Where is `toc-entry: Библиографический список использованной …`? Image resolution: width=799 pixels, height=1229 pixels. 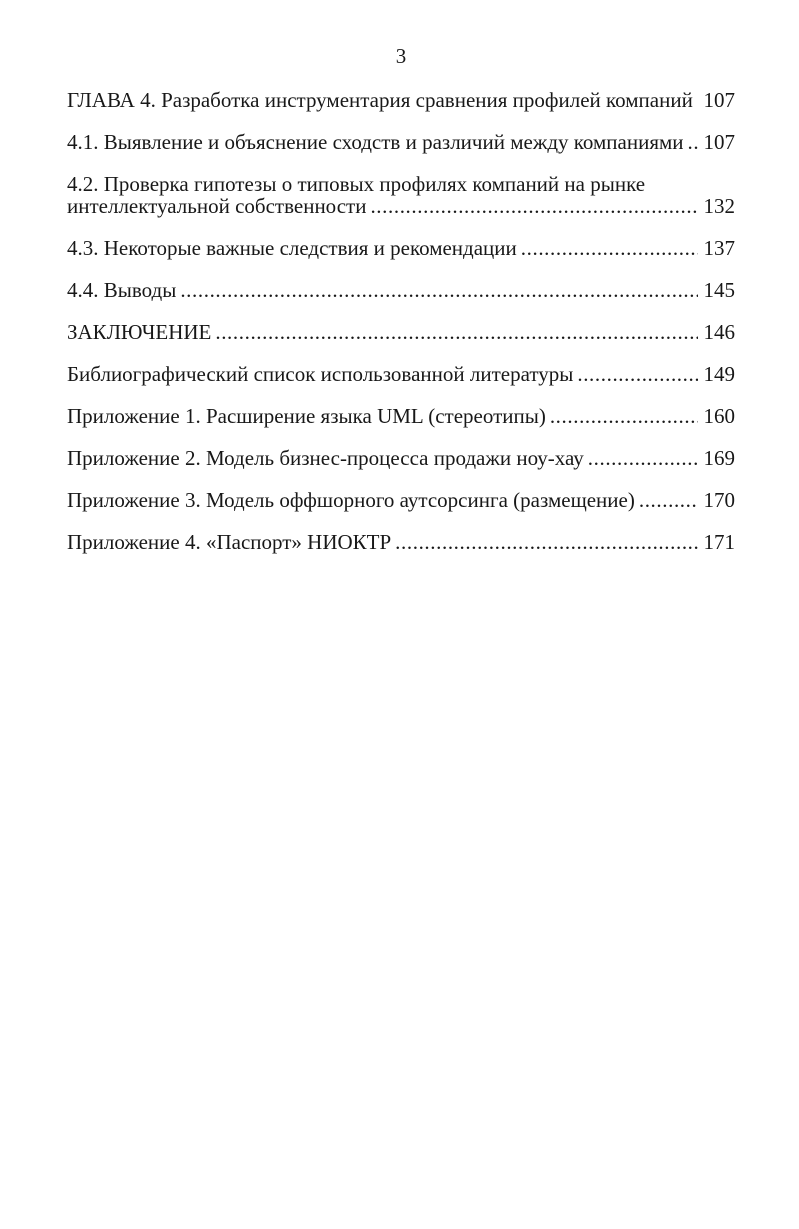 toc-entry: Библиографический список использованной … is located at coordinates (401, 374).